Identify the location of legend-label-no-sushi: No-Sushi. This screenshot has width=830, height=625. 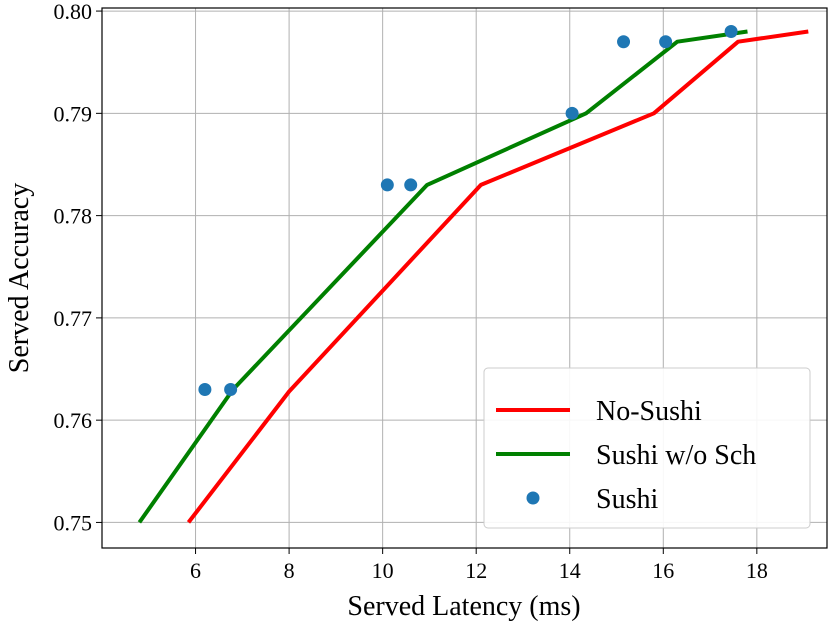
(649, 411).